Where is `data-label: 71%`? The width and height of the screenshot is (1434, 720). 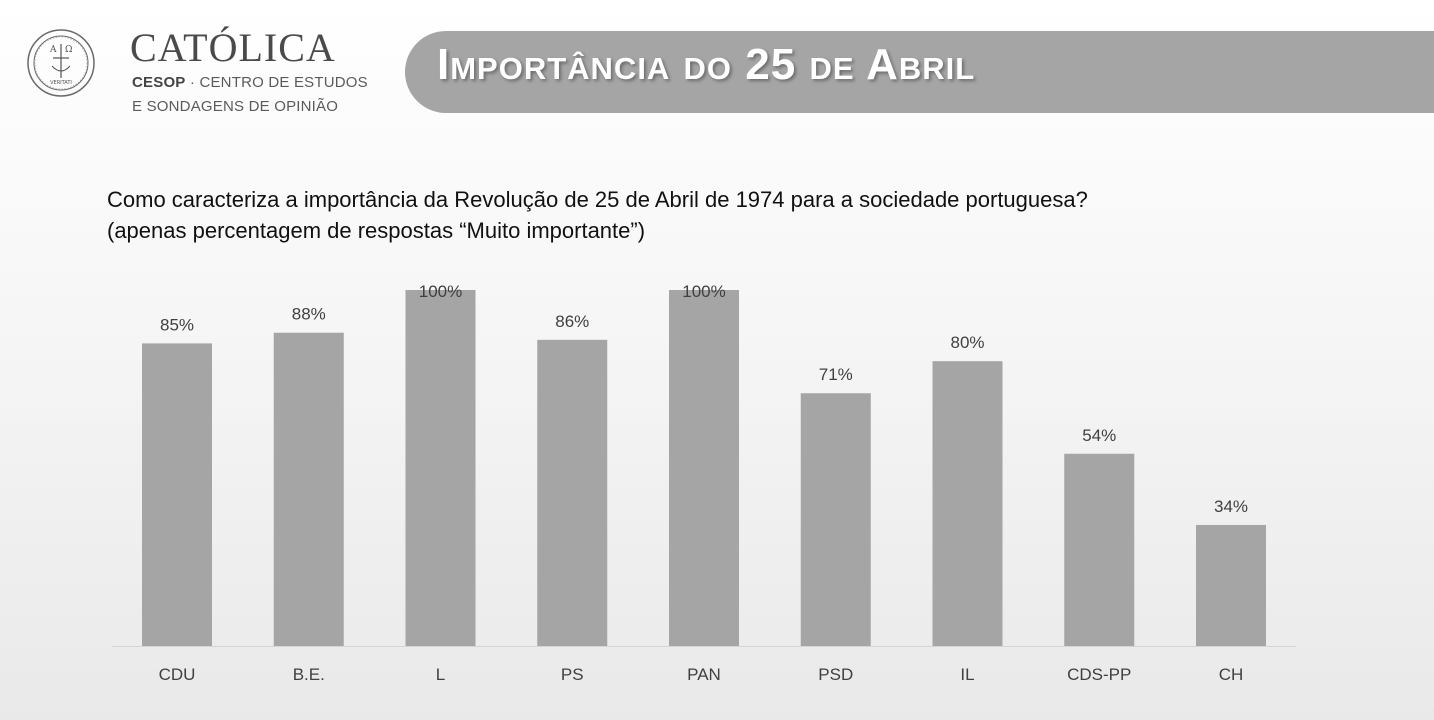
data-label: 71% is located at coordinates (836, 374).